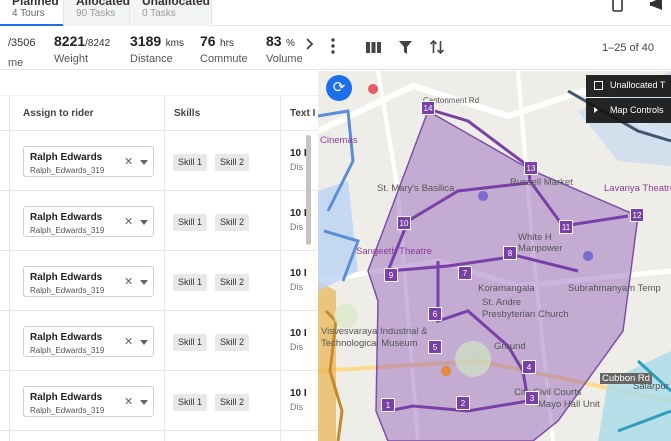  What do you see at coordinates (525, 314) in the screenshot?
I see `map-label-presbyterian-church: Presbyterian Church` at bounding box center [525, 314].